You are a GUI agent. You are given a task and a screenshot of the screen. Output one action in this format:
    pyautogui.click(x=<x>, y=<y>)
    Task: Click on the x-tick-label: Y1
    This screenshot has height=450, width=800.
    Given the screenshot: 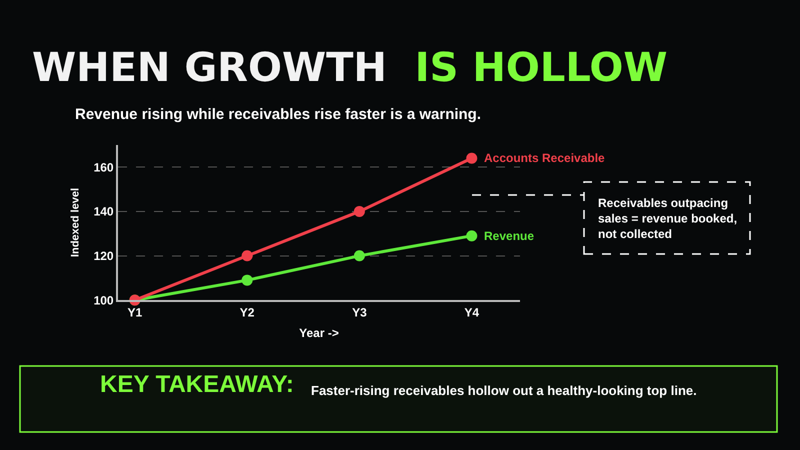 What is the action you would take?
    pyautogui.click(x=134, y=313)
    